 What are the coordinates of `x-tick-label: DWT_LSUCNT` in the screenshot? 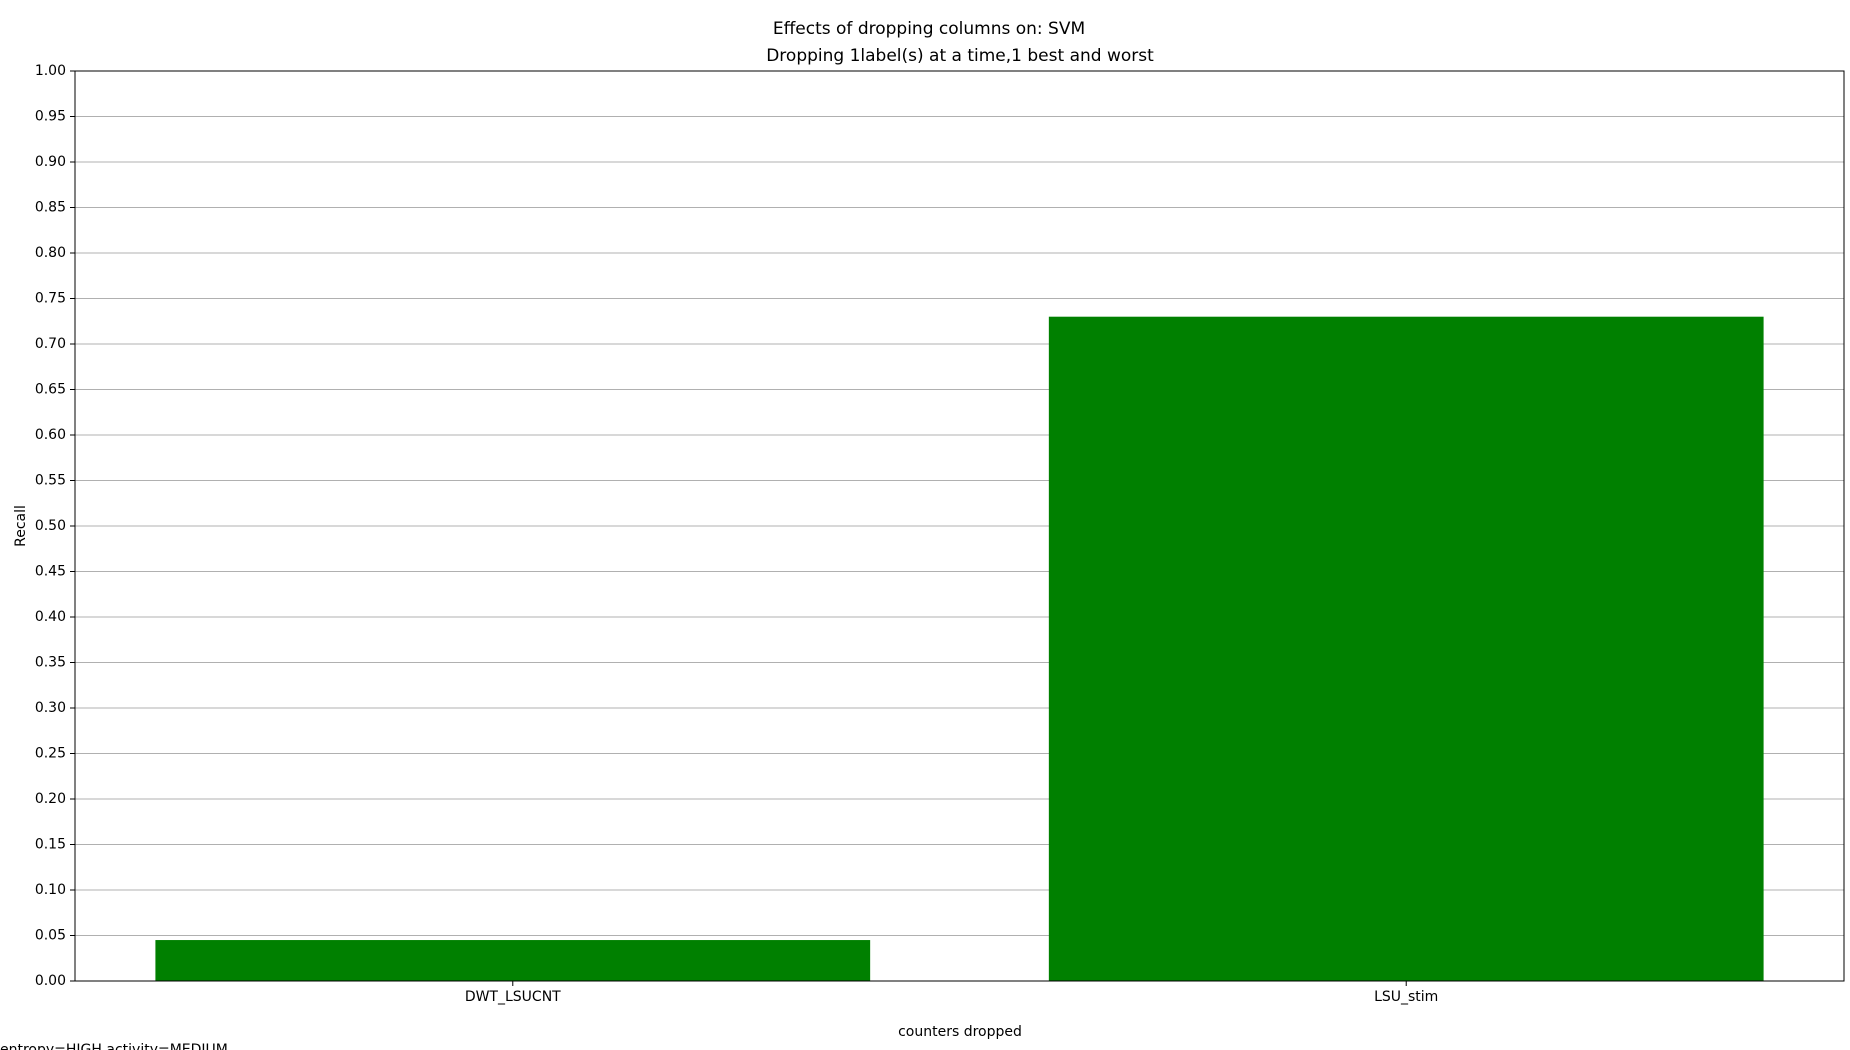 It's located at (513, 997).